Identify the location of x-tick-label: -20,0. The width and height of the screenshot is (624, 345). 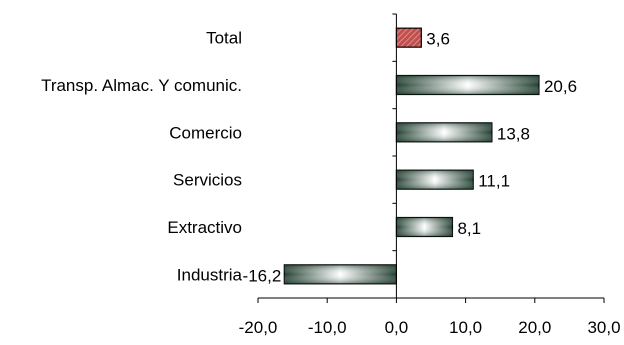
(258, 327).